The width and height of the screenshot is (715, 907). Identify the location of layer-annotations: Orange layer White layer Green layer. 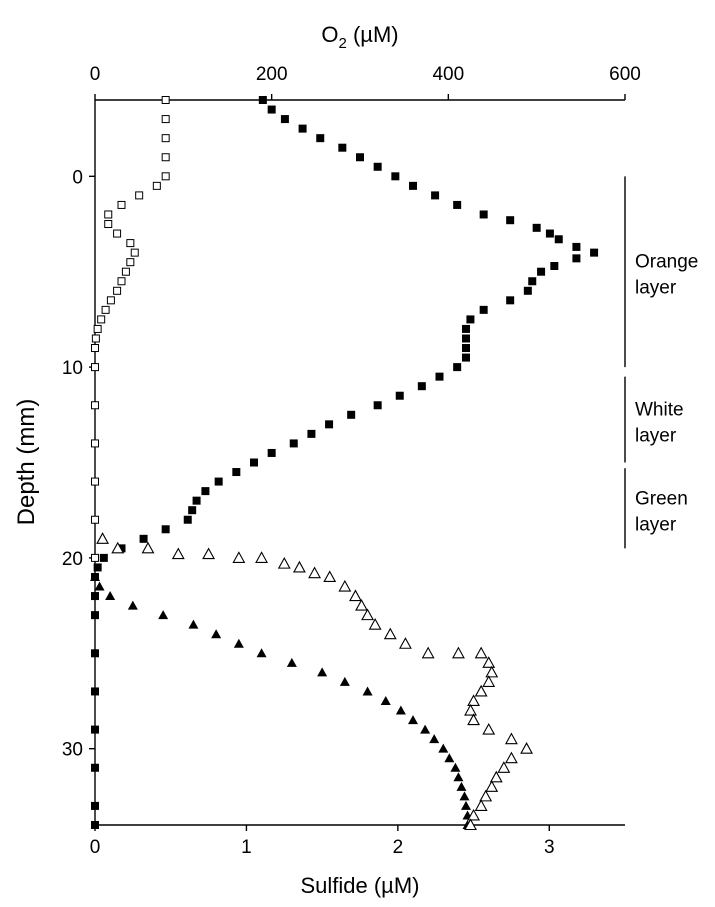
(661, 362).